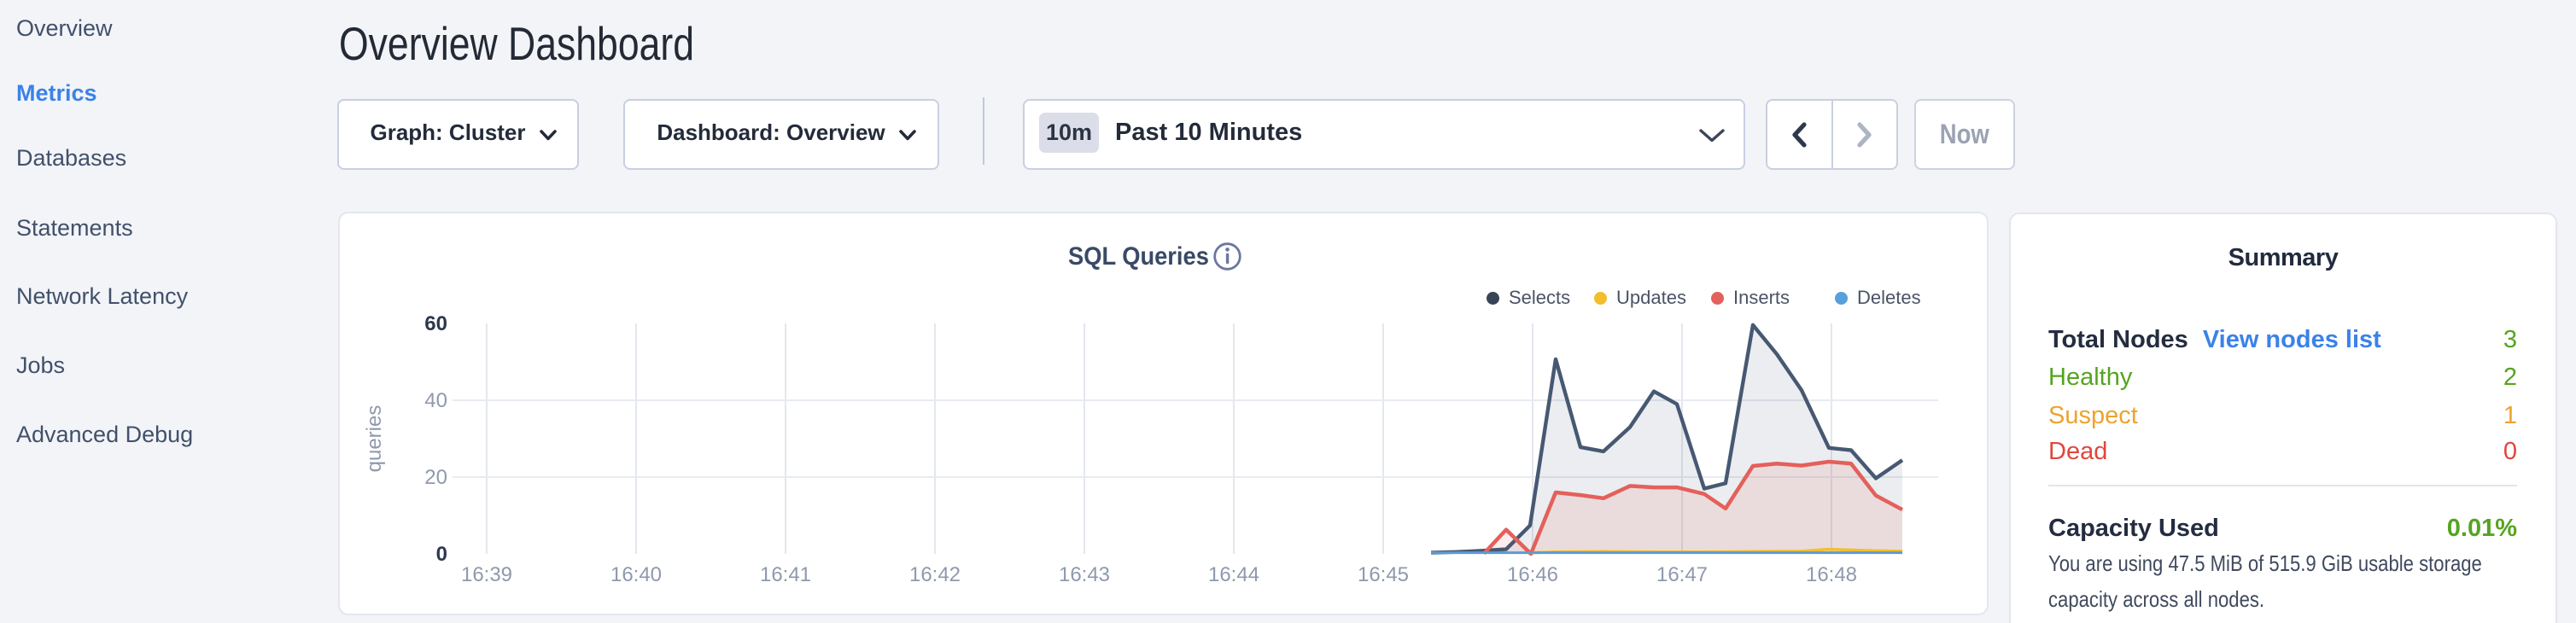 This screenshot has height=623, width=2576. I want to click on svg-text: 0, so click(441, 554).